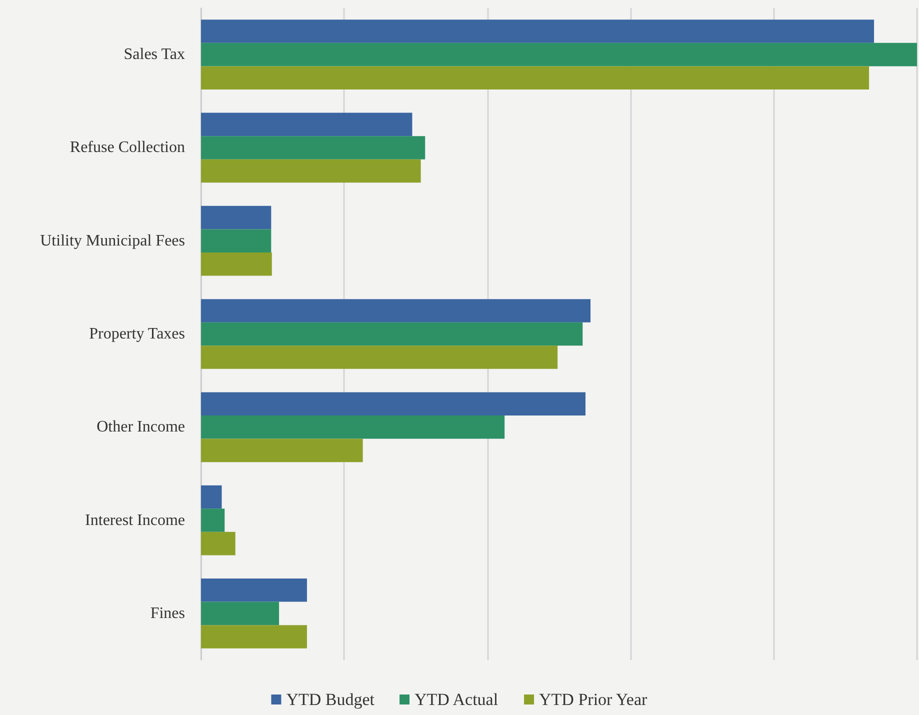  Describe the element at coordinates (140, 427) in the screenshot. I see `y-tick-label: Other Income` at that location.